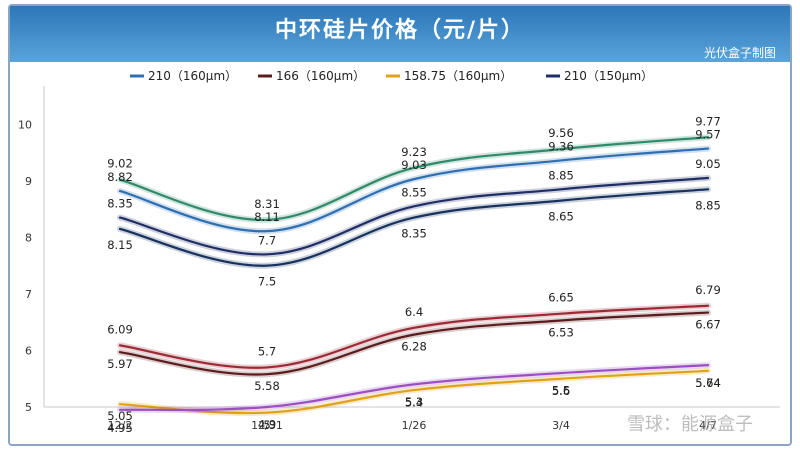  I want to click on data-label: 5.6, so click(561, 391).